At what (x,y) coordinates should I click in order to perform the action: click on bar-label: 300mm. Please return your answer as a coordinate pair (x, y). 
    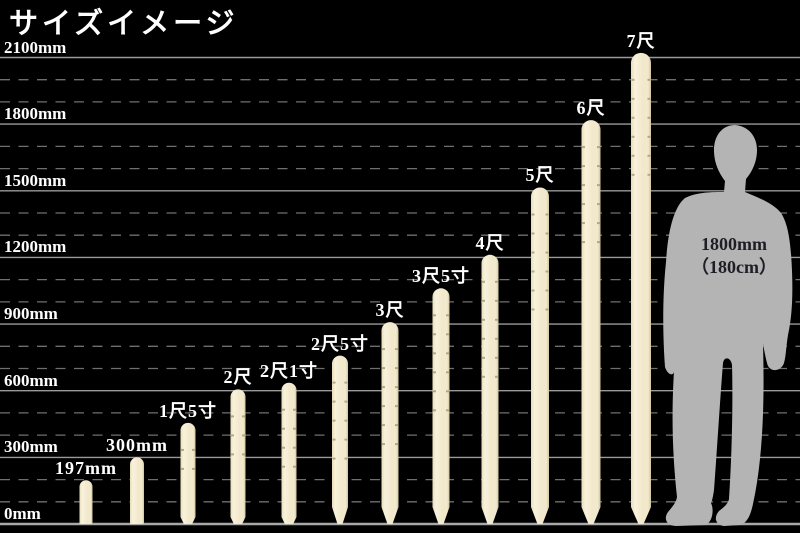
    Looking at the image, I should click on (137, 445).